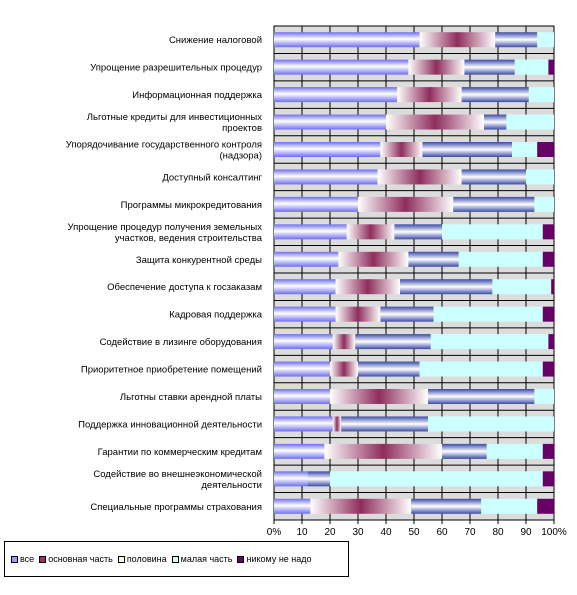 This screenshot has height=595, width=577. What do you see at coordinates (470, 532) in the screenshot?
I see `x-tick-label: 70` at bounding box center [470, 532].